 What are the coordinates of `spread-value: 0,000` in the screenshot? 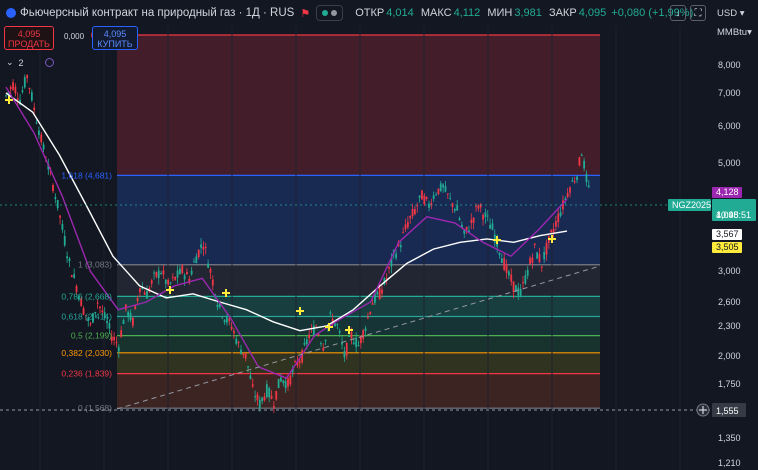 It's located at (74, 36).